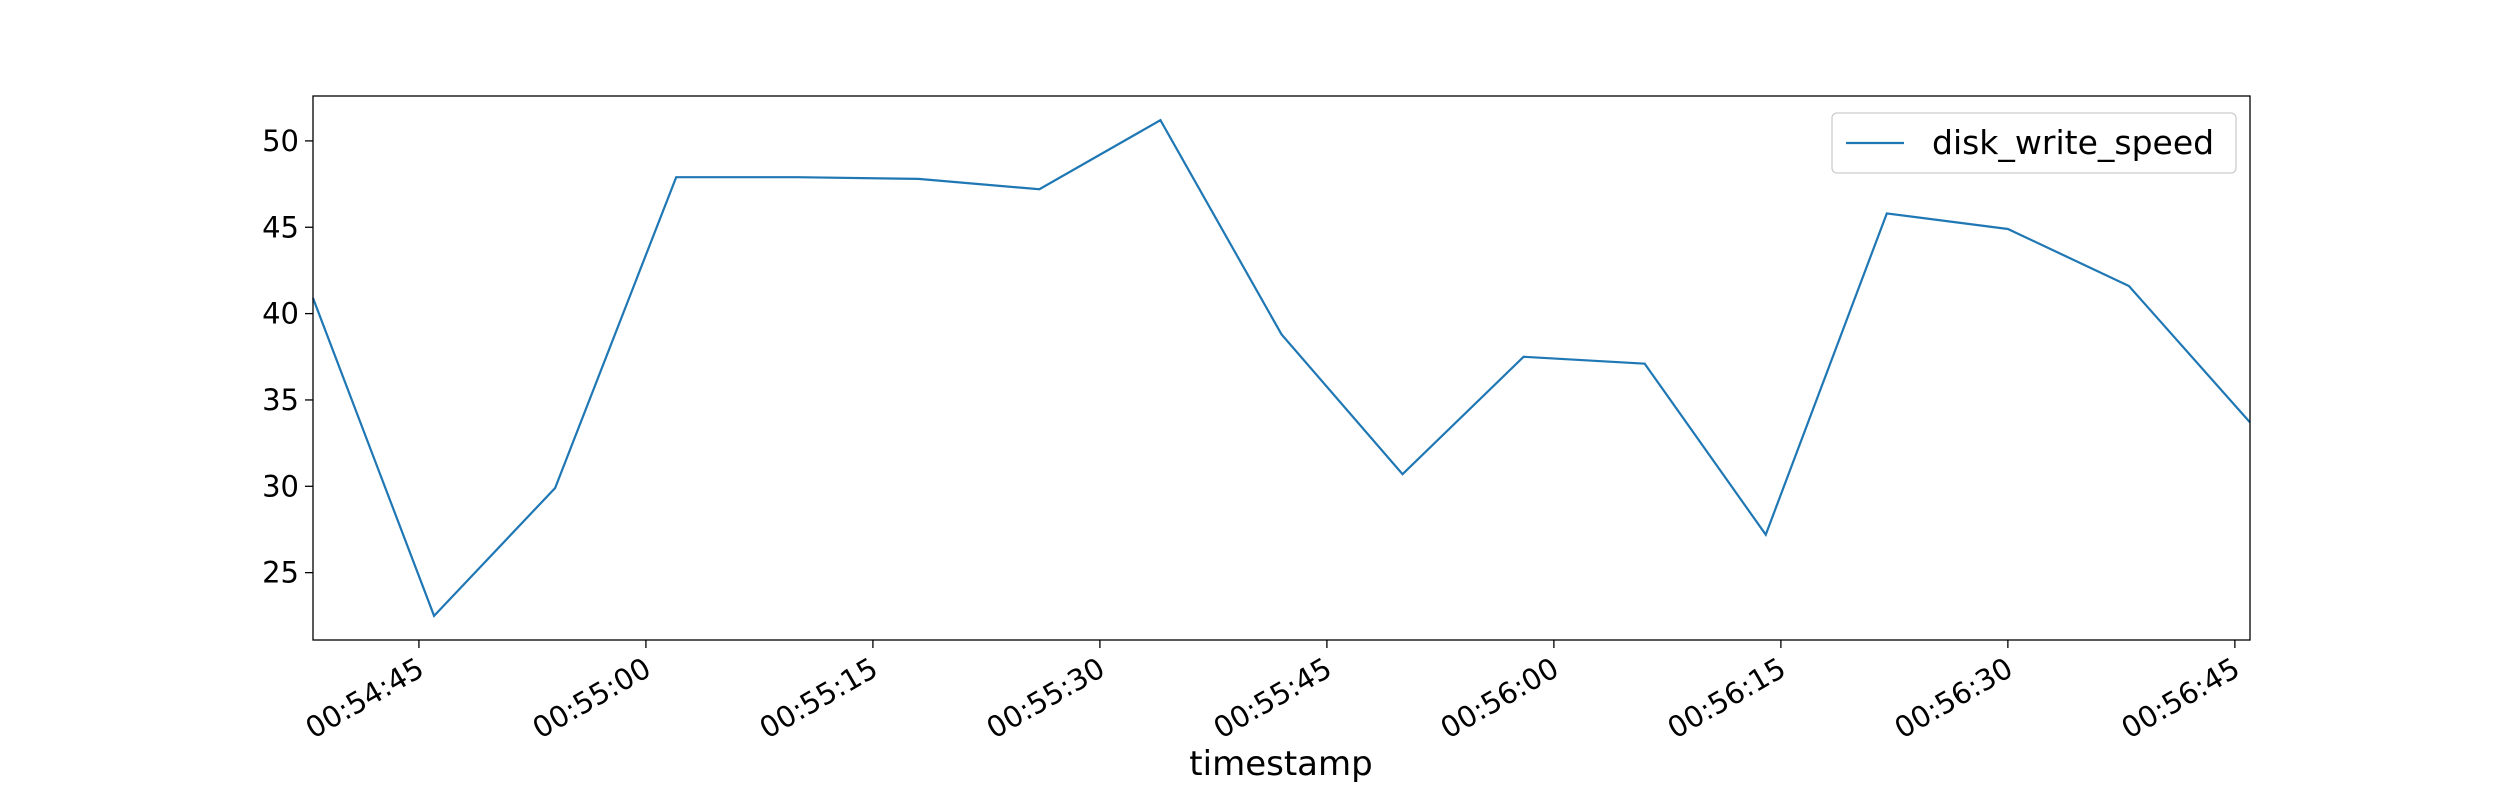 This screenshot has width=2500, height=800. Describe the element at coordinates (592, 698) in the screenshot. I see `x-tick-label: 00:55:00` at that location.